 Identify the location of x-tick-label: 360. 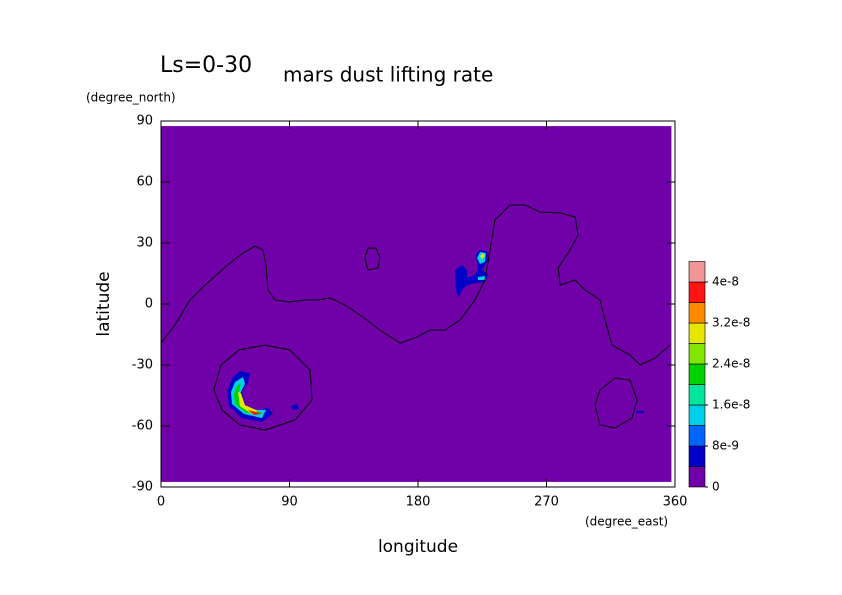
(675, 502).